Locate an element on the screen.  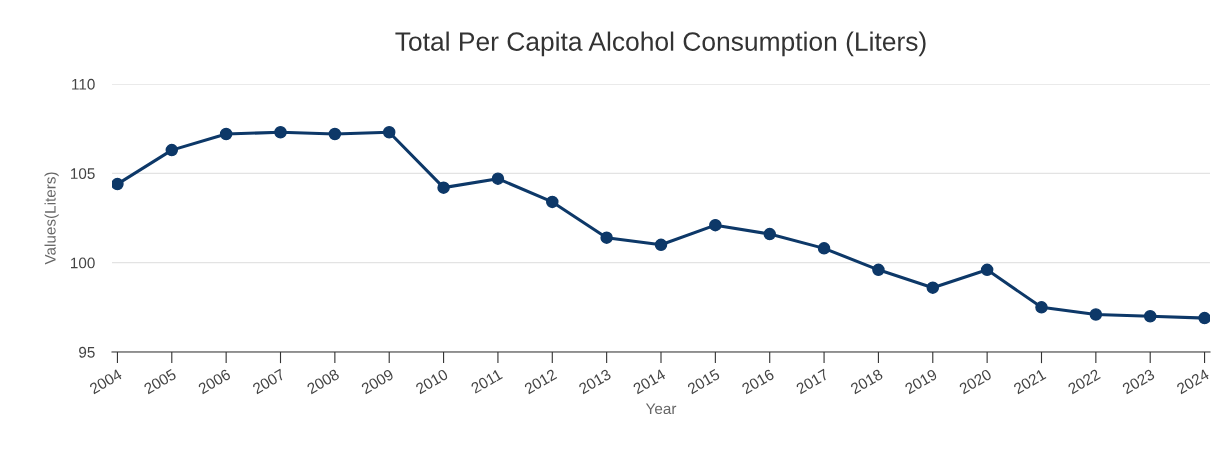
x-tick-label: 2019 is located at coordinates (921, 381).